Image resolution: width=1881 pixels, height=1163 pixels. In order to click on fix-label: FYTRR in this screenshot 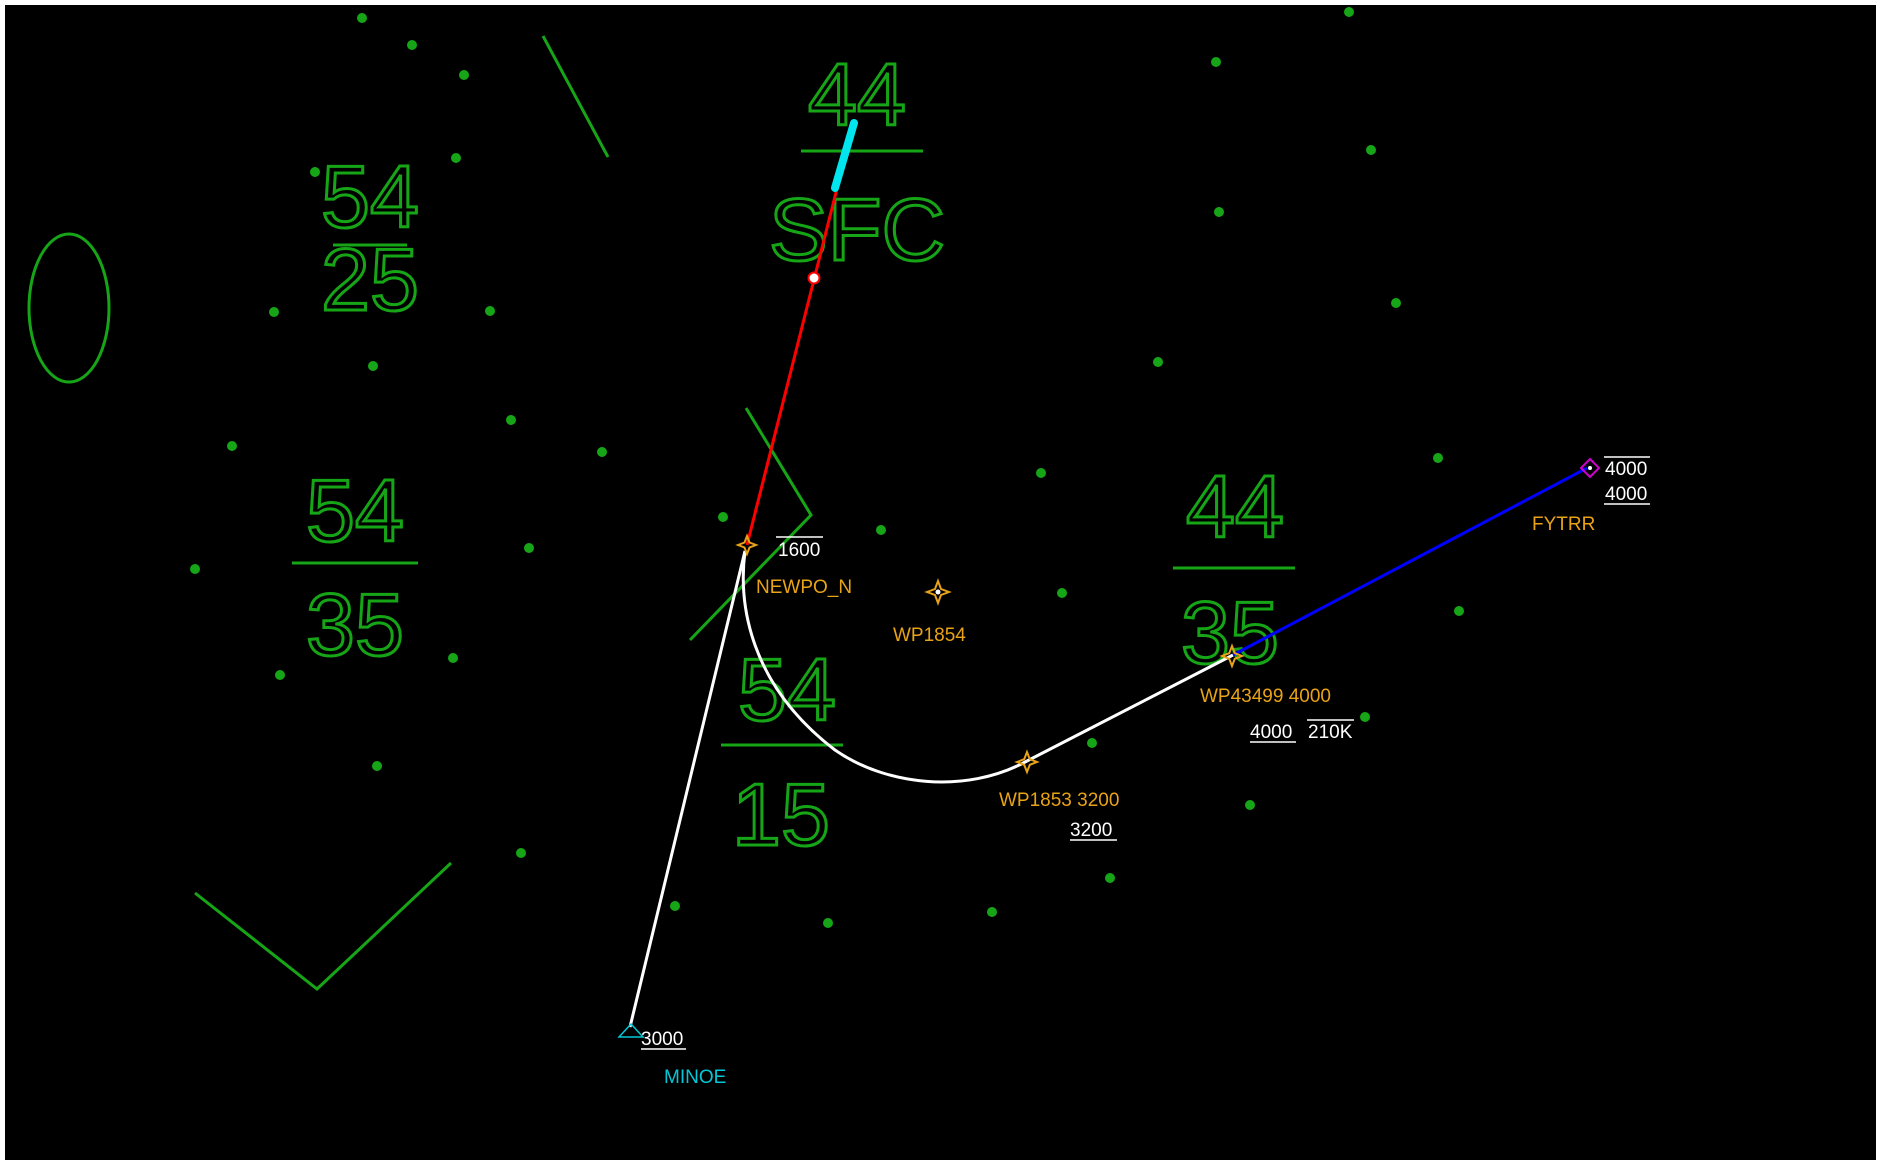, I will do `click(1563, 524)`.